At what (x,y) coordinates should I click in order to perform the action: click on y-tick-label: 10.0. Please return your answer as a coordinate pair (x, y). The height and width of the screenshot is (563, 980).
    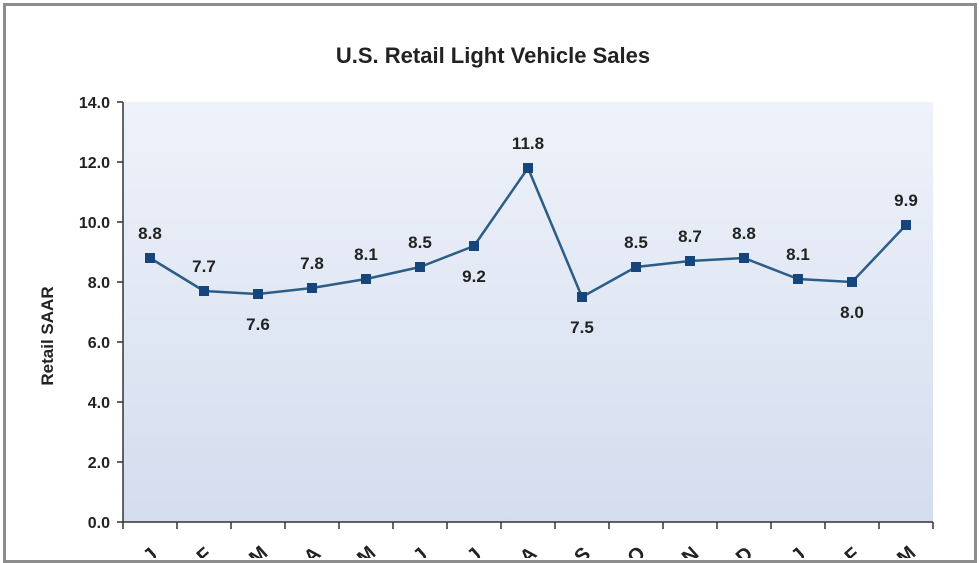
    Looking at the image, I should click on (94, 223).